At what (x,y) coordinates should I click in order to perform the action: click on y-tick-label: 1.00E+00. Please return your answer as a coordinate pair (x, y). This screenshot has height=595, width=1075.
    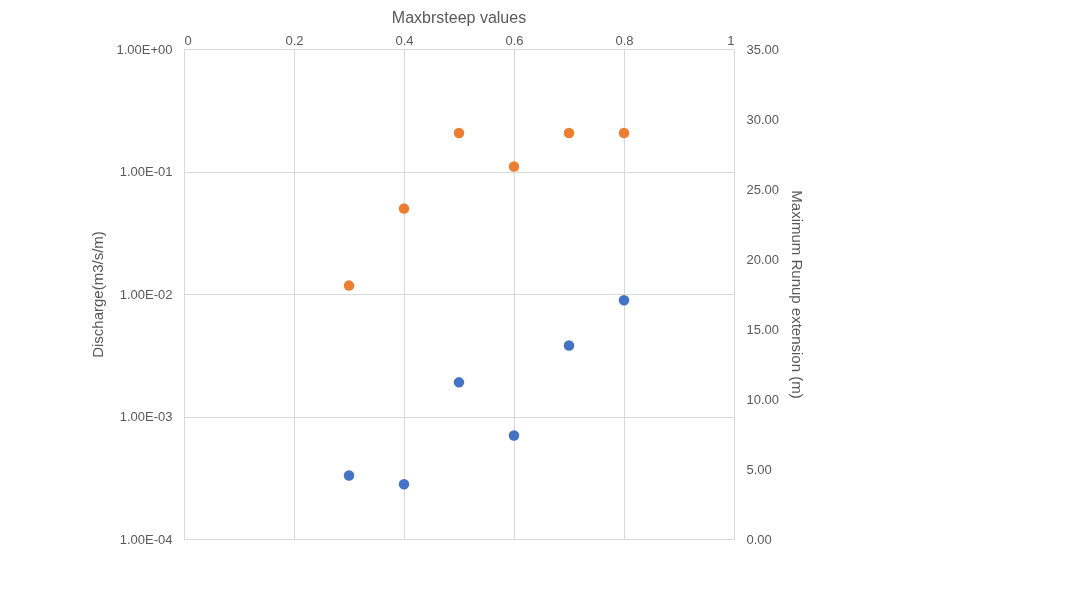
    Looking at the image, I should click on (144, 49).